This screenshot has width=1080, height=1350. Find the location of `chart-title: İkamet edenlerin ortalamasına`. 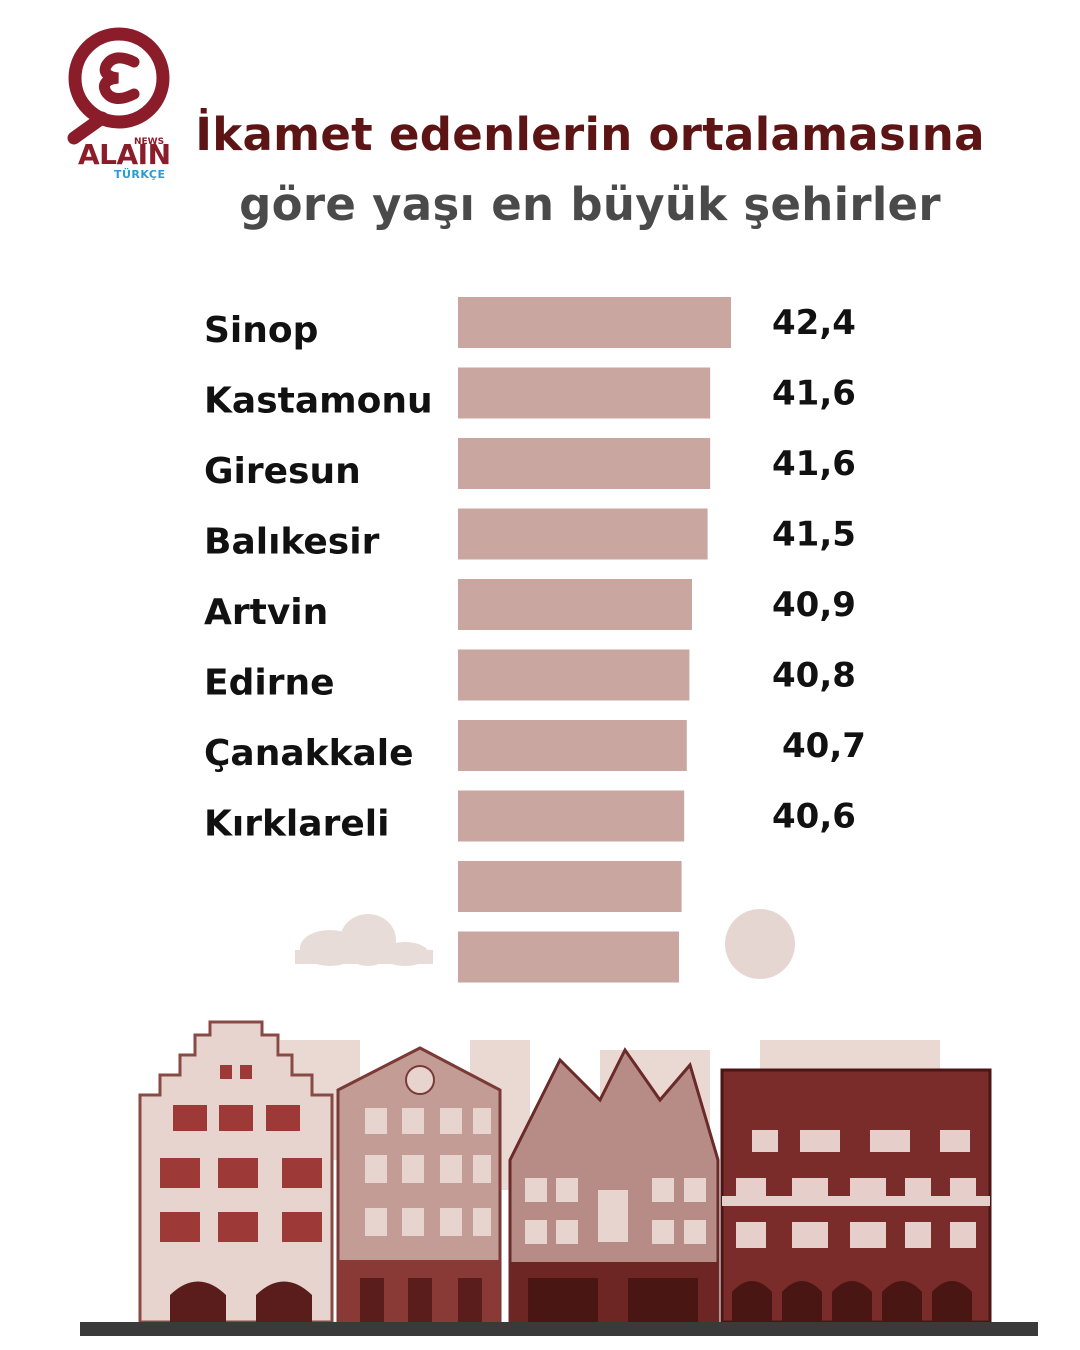

chart-title: İkamet edenlerin ortalamasına is located at coordinates (590, 134).